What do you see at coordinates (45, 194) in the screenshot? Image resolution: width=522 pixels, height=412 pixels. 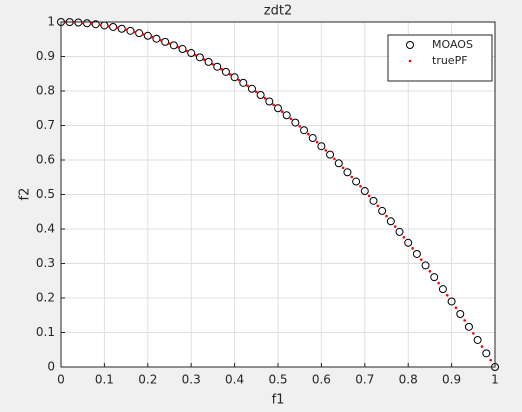 I see `y-tick-label: 0.5` at bounding box center [45, 194].